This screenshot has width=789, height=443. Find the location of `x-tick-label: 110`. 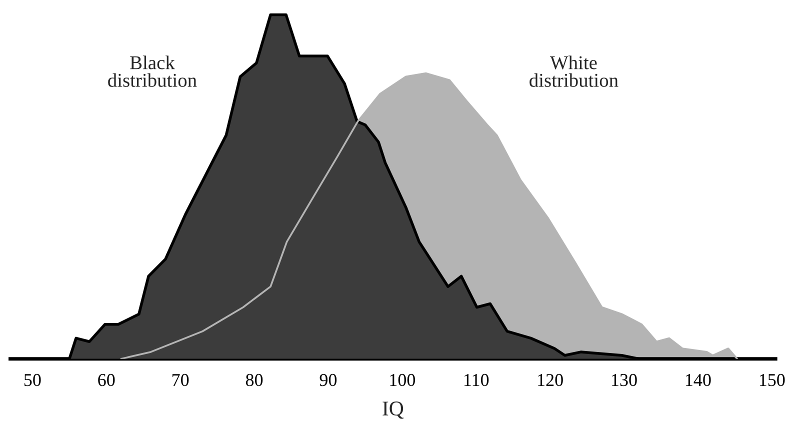

x-tick-label: 110 is located at coordinates (476, 380).